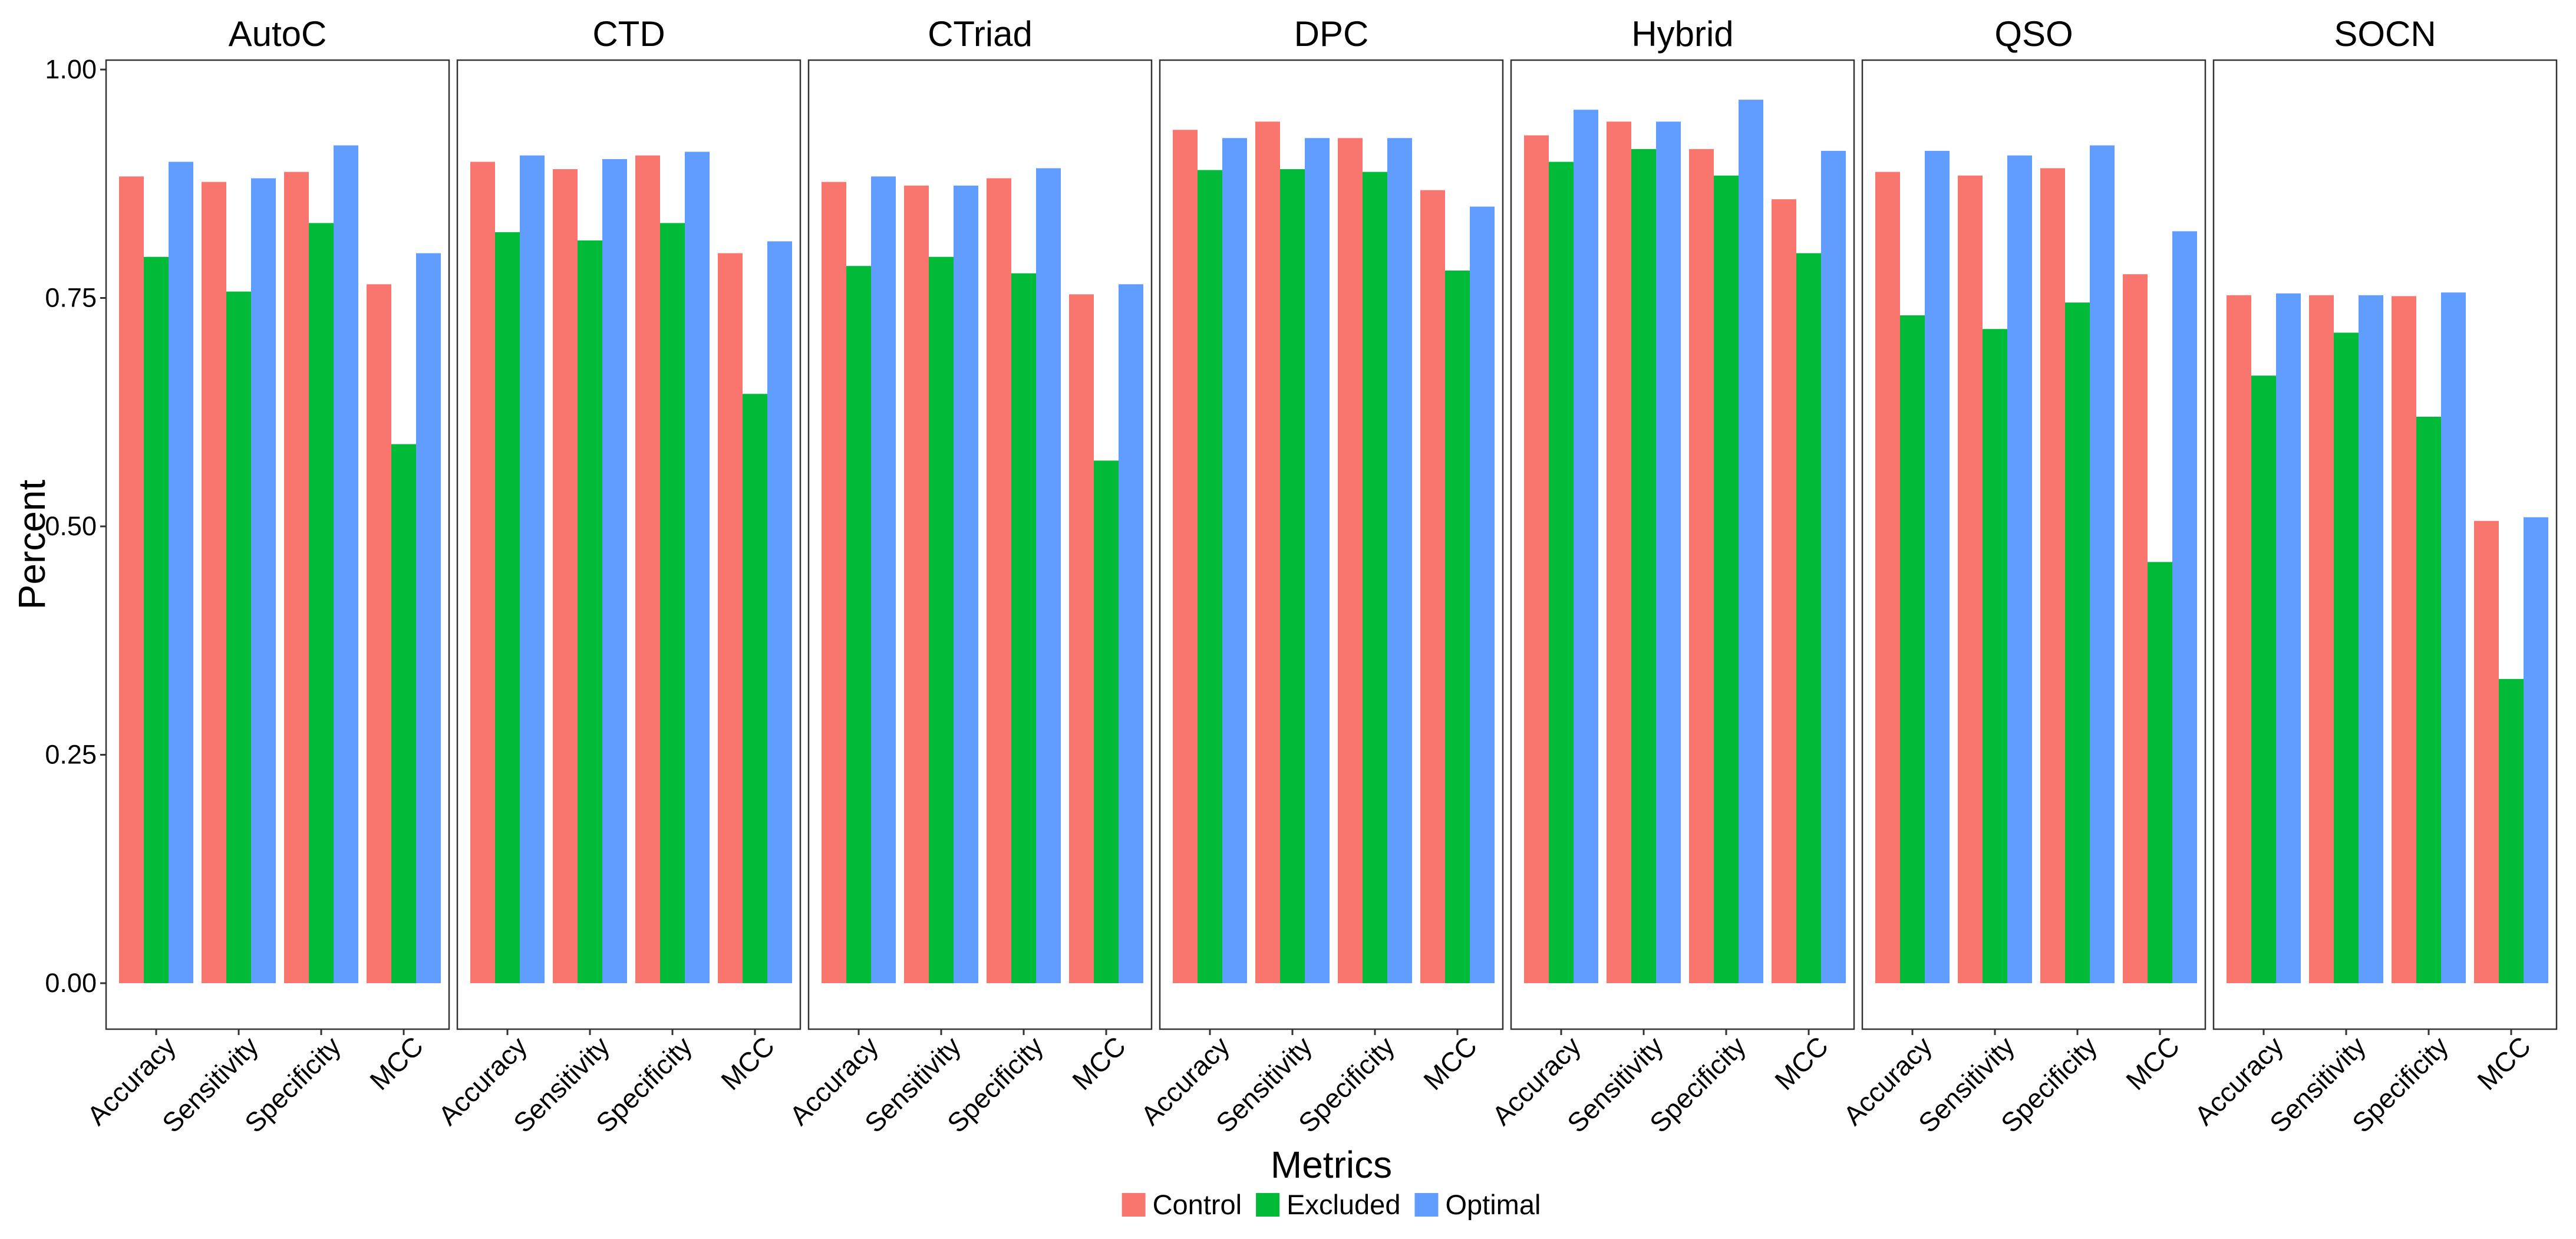  Describe the element at coordinates (132, 580) in the screenshot. I see `bar-autoc-accuracy-control` at that location.